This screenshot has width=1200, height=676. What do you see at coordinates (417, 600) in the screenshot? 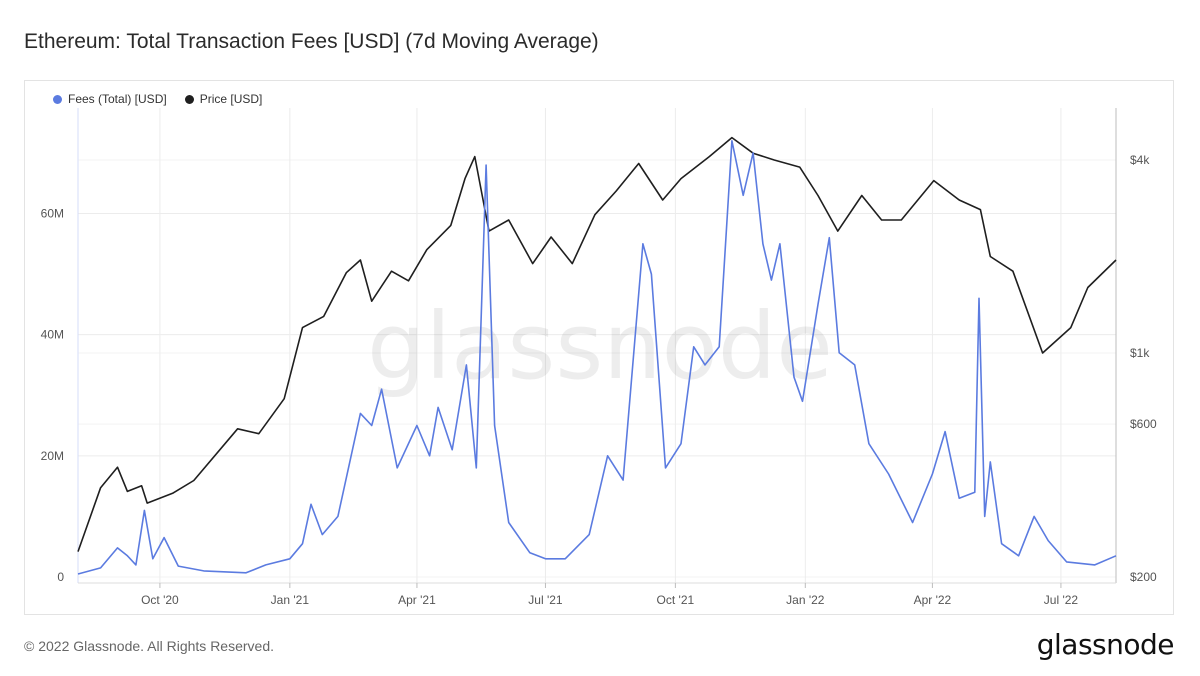
I see `x-tick-label: Apr '21` at bounding box center [417, 600].